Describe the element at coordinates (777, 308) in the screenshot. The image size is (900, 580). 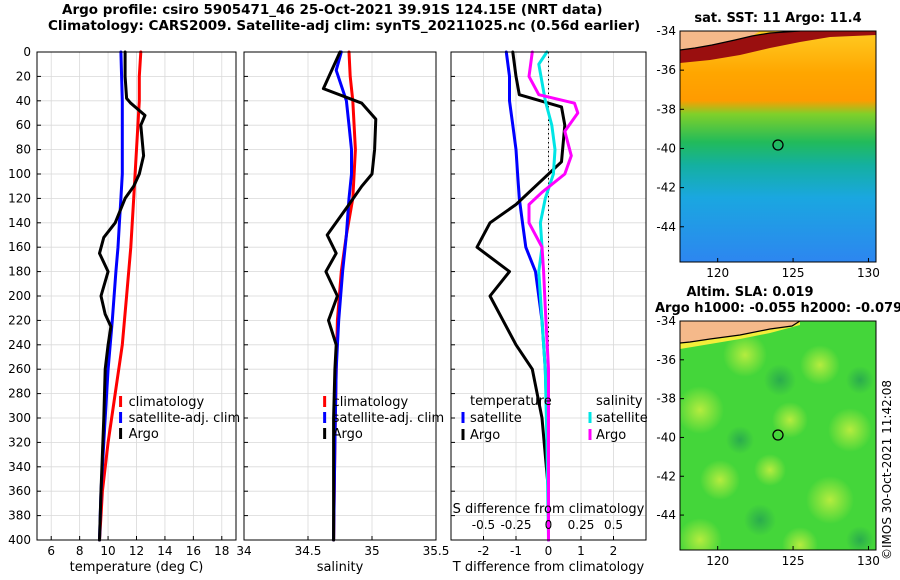
I see `sla-map-subtitle: Argo h1000: -0.055 h2000: -0.079` at that location.